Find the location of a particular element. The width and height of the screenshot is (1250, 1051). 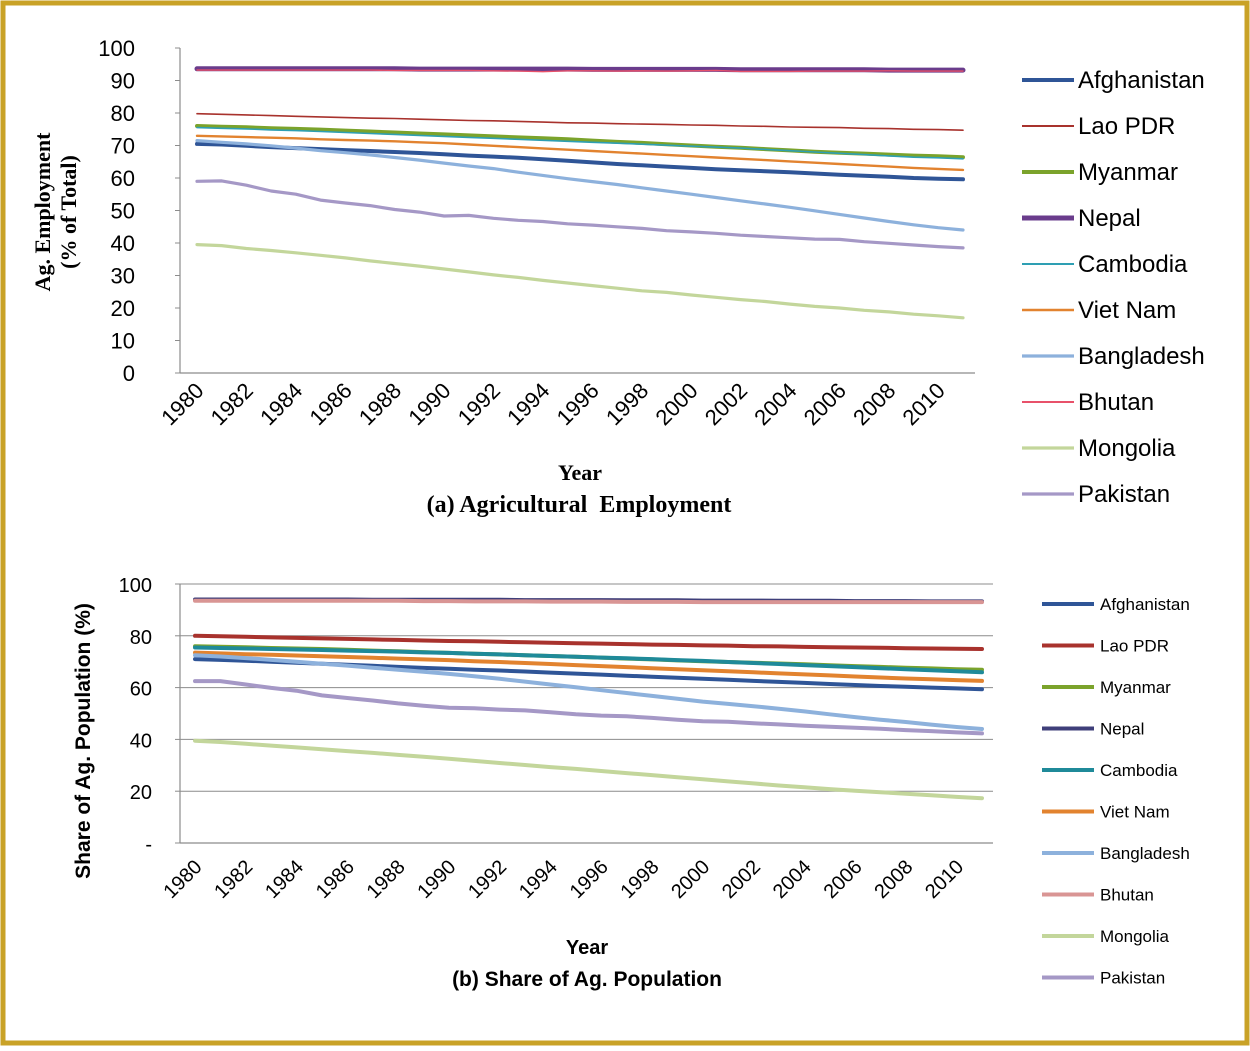

chart-a-title: (a) Agricultural Employment is located at coordinates (579, 505).